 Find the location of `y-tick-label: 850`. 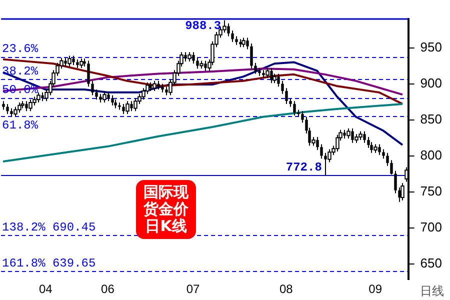

y-tick-label: 850 is located at coordinates (431, 118).